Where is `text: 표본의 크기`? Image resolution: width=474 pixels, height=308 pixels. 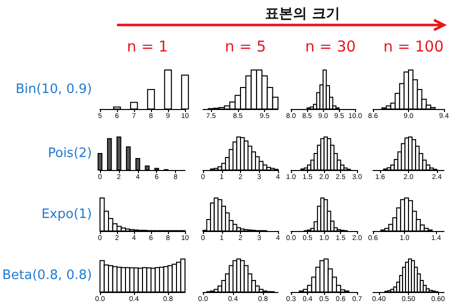 text: 표본의 크기 is located at coordinates (302, 14).